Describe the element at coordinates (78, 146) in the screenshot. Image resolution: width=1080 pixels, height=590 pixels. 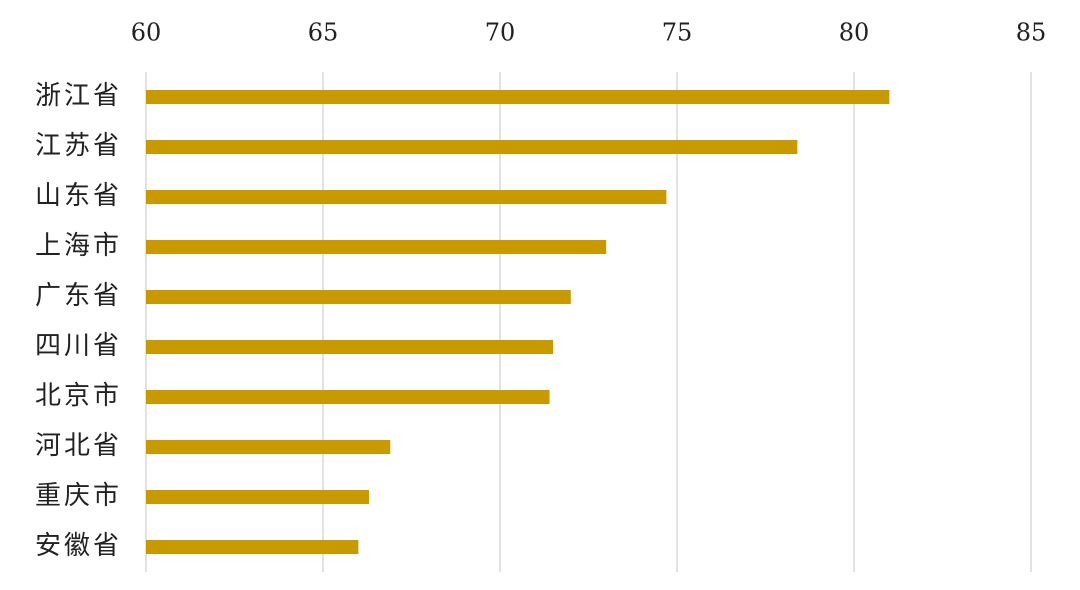
I see `y-tick-label: 江苏省` at that location.